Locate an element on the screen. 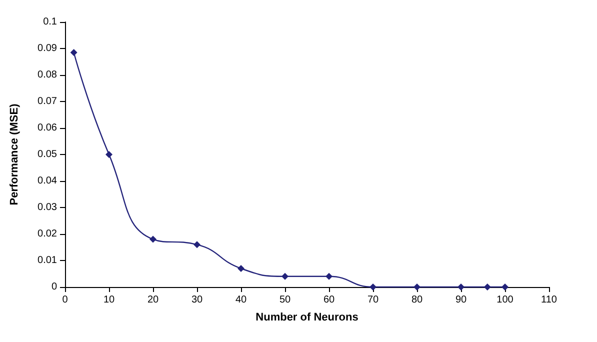 Image resolution: width=597 pixels, height=342 pixels. y-tick-label: 0.09 is located at coordinates (48, 48).